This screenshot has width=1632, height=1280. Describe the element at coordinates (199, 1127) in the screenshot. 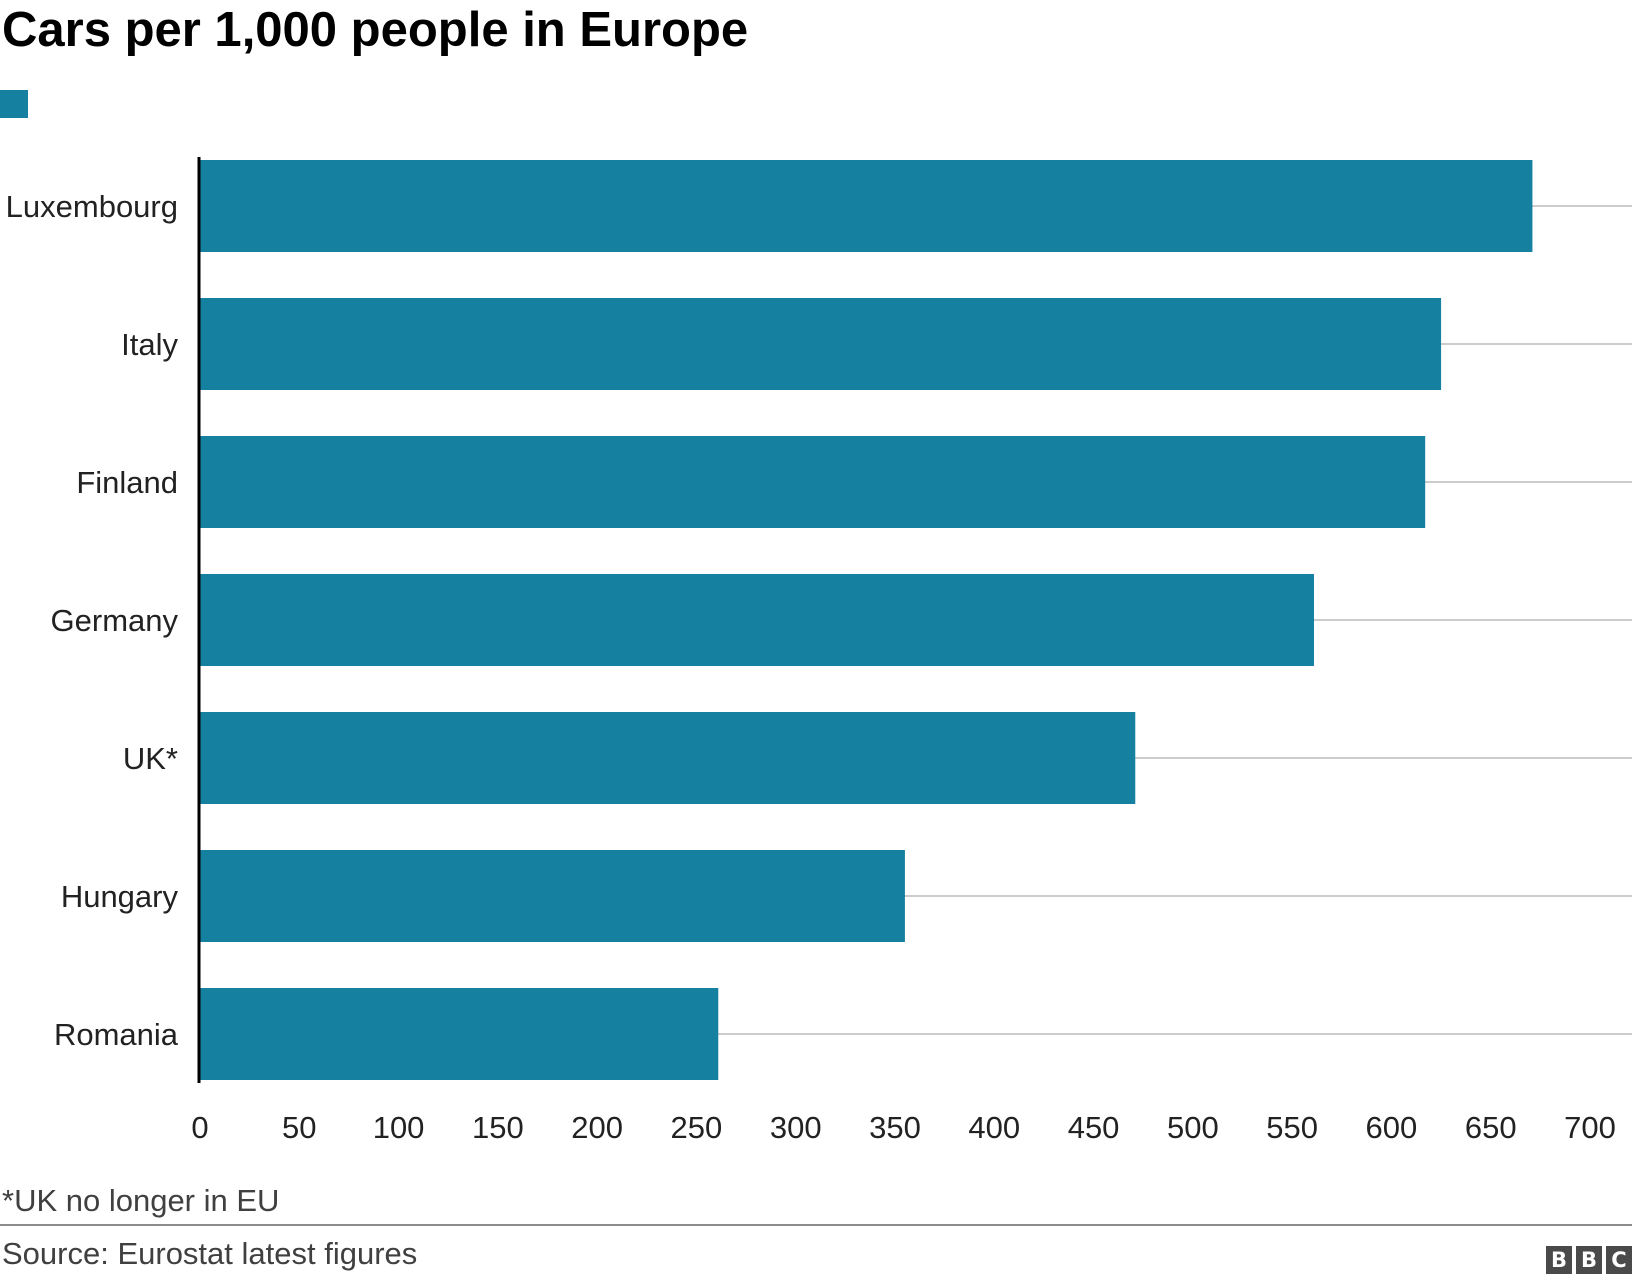

I see `x-tick-label: 0` at that location.